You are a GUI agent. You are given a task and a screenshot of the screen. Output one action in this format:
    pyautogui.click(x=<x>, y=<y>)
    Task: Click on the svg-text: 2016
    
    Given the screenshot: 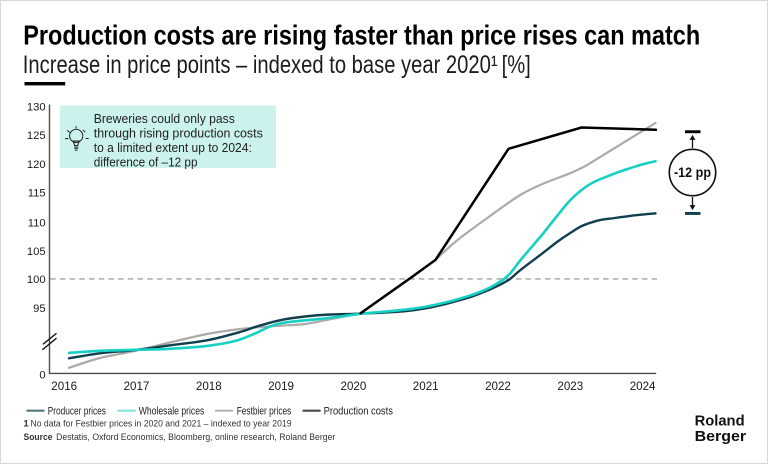 What is the action you would take?
    pyautogui.click(x=64, y=386)
    